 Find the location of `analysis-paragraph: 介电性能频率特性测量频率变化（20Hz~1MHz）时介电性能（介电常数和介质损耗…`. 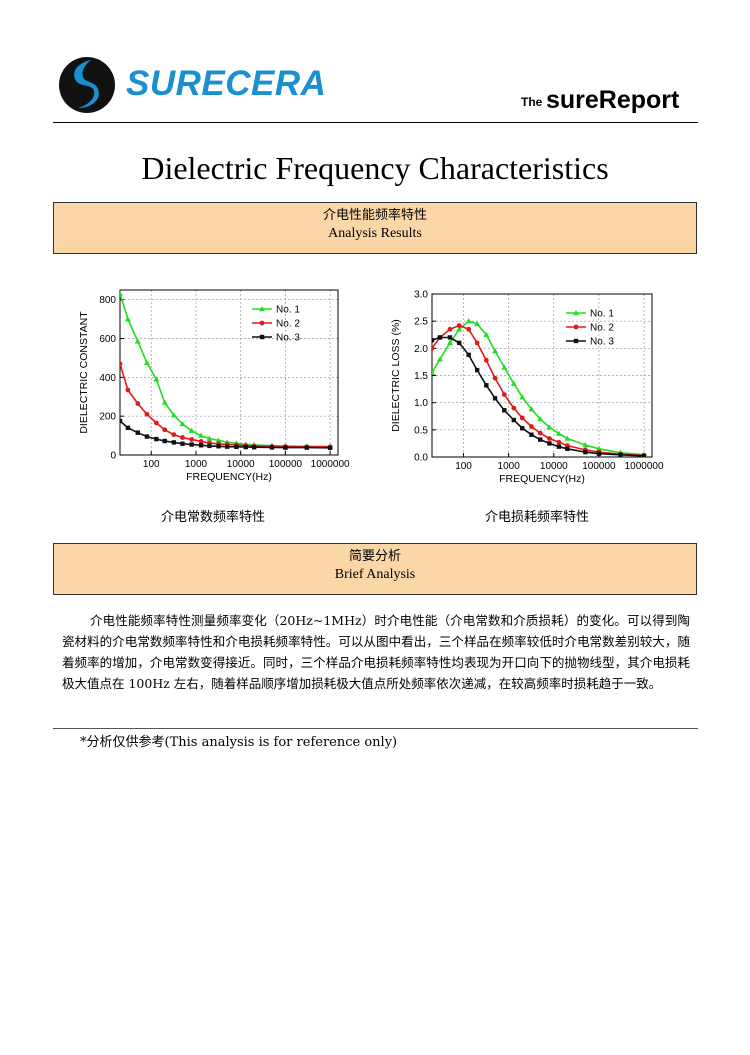

analysis-paragraph: 介电性能频率特性测量频率变化（20Hz~1MHz）时介电性能（介电常数和介质损耗… is located at coordinates (376, 652).